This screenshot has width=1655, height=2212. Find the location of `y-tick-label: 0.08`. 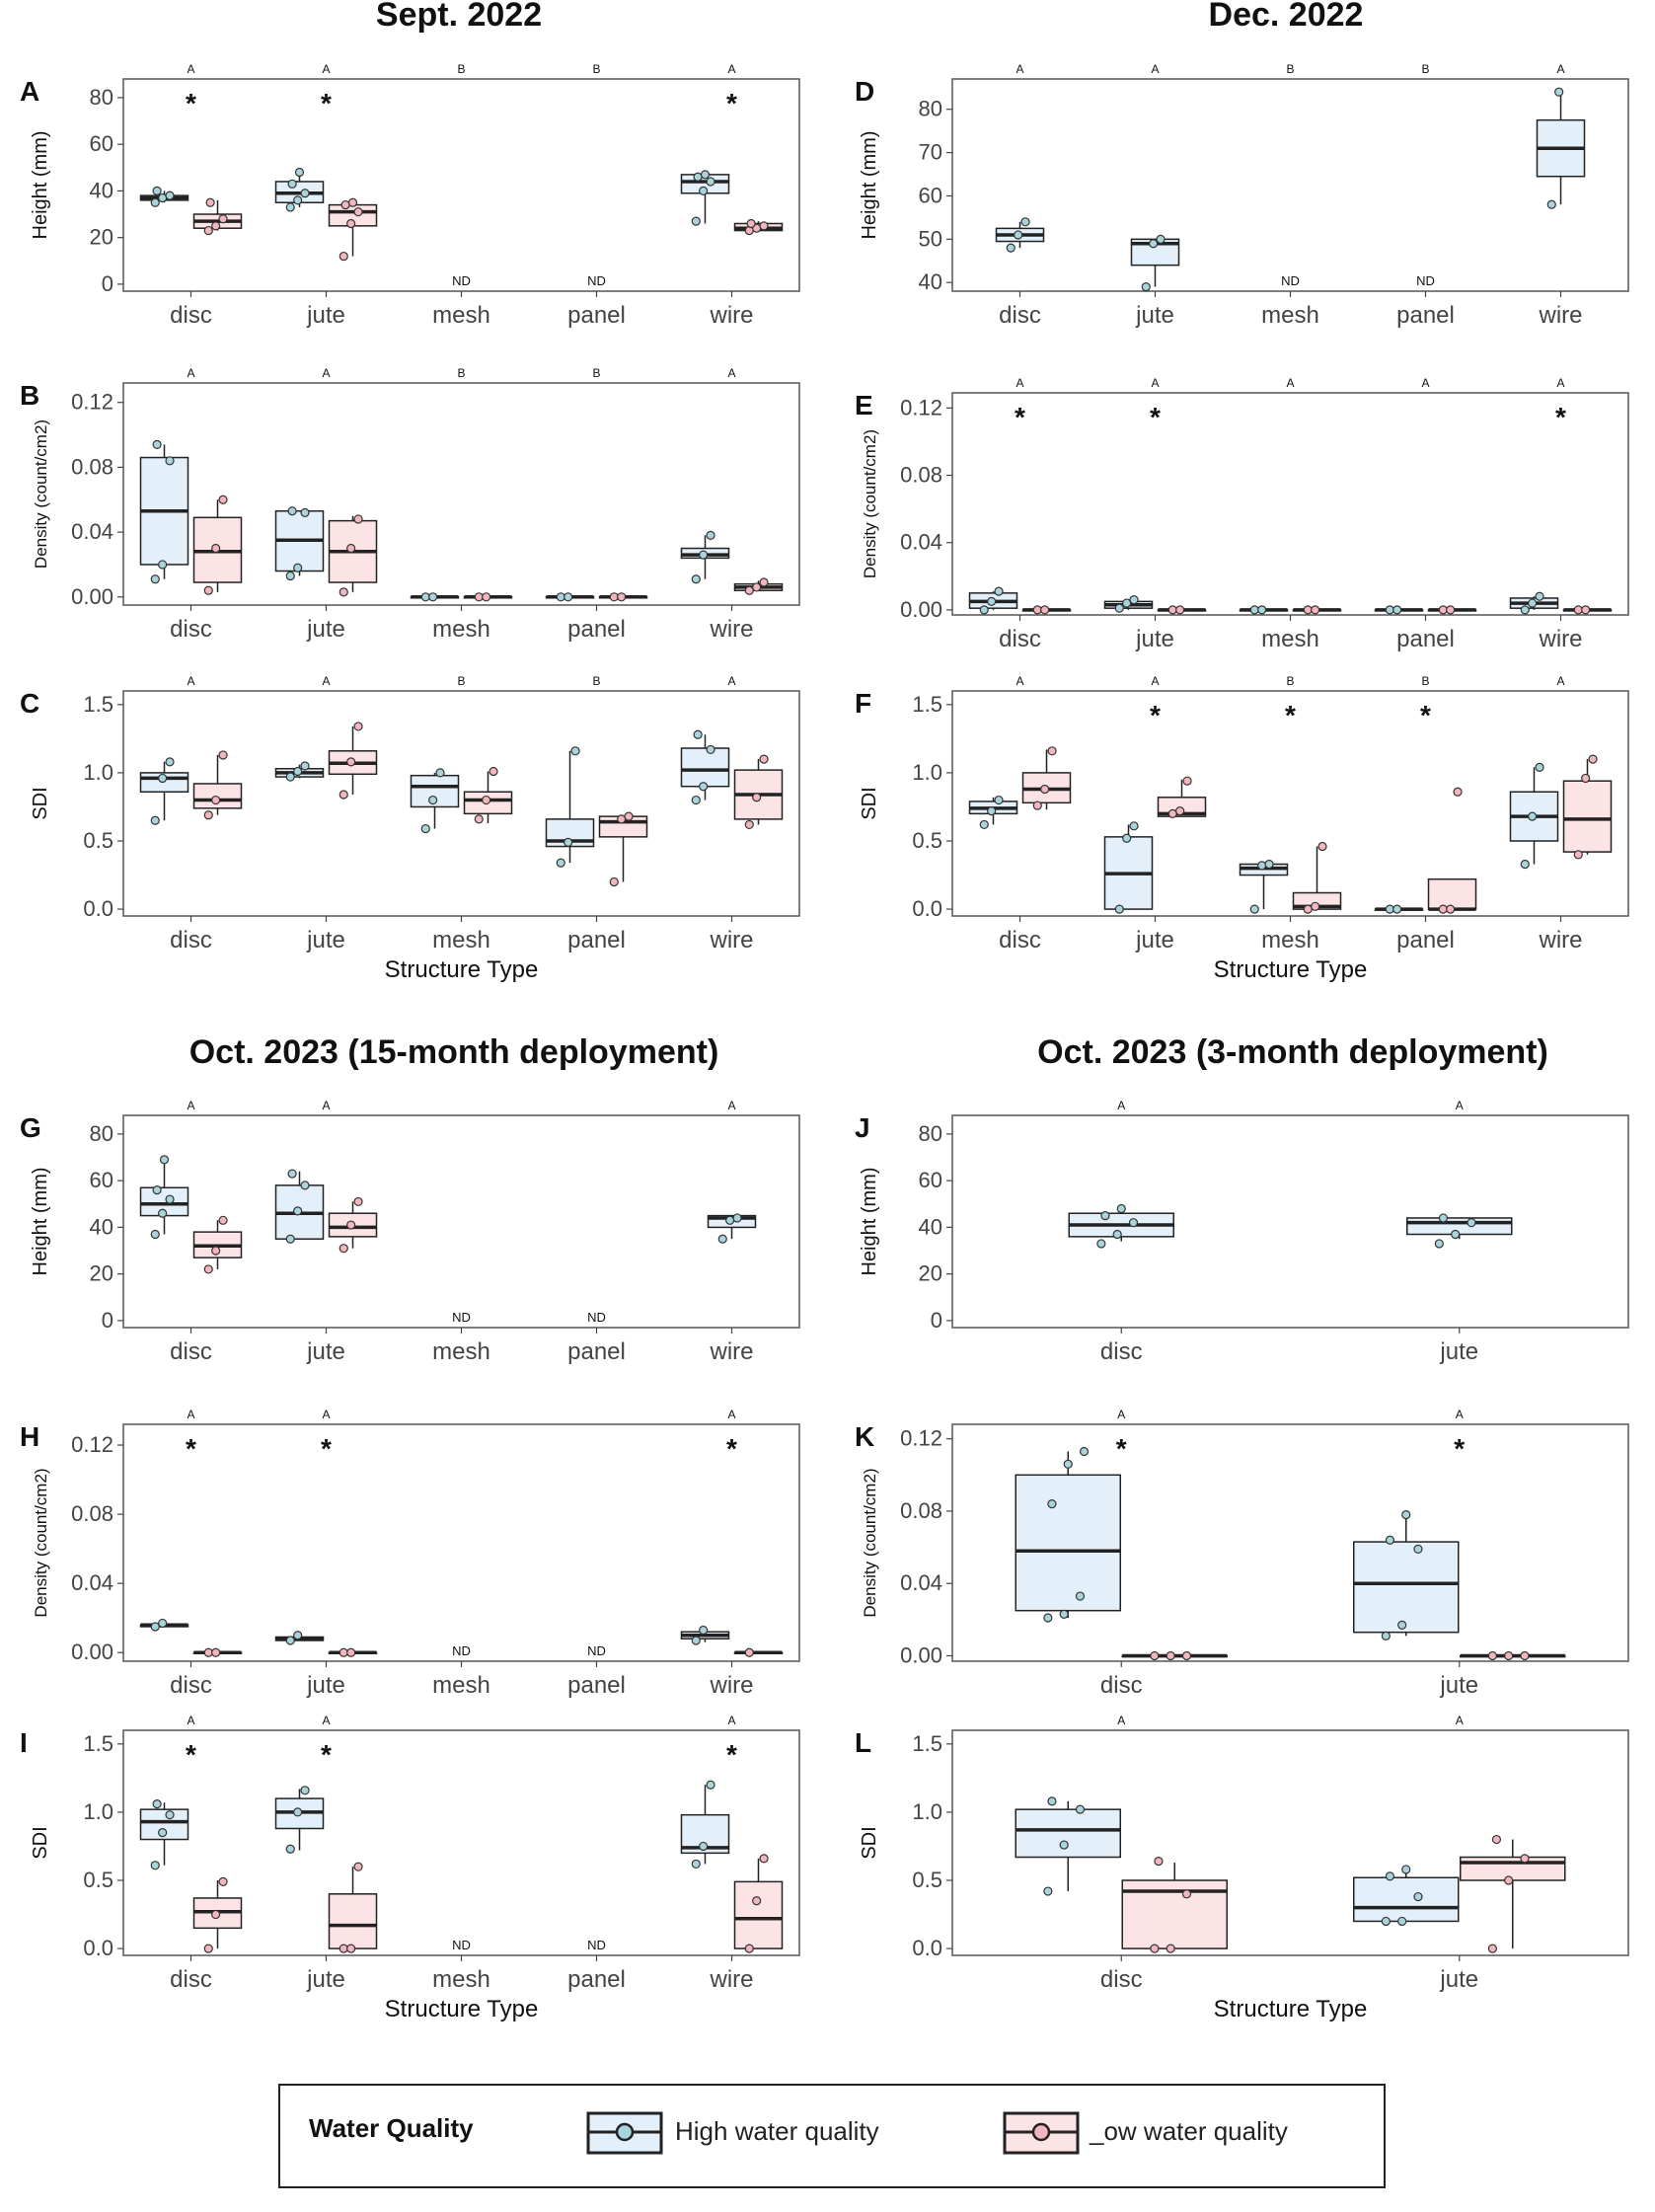

y-tick-label: 0.08 is located at coordinates (92, 1513).